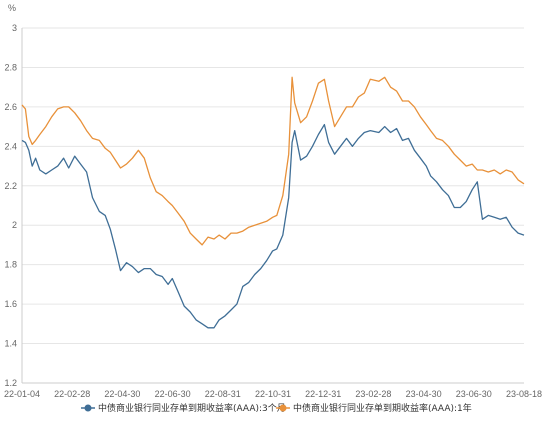 The image size is (550, 421). What do you see at coordinates (22, 394) in the screenshot?
I see `x-tick-label: 22-01-04` at bounding box center [22, 394].